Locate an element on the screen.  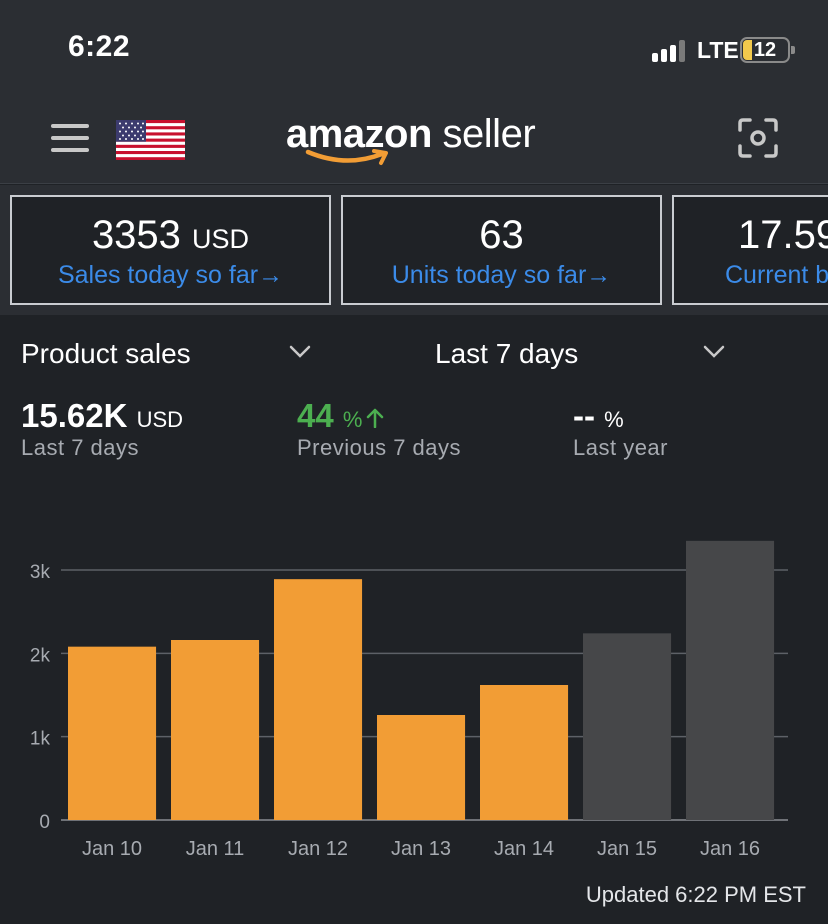
amazon-smile-icon is located at coordinates (346, 157).